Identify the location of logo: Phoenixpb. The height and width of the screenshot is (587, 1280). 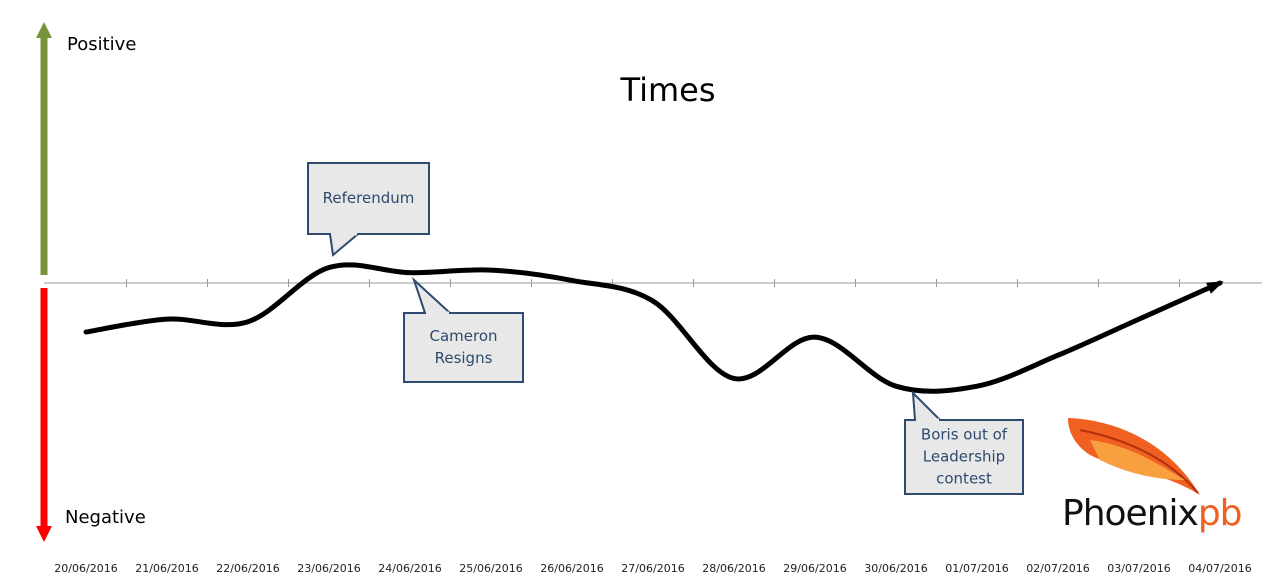
(1152, 513).